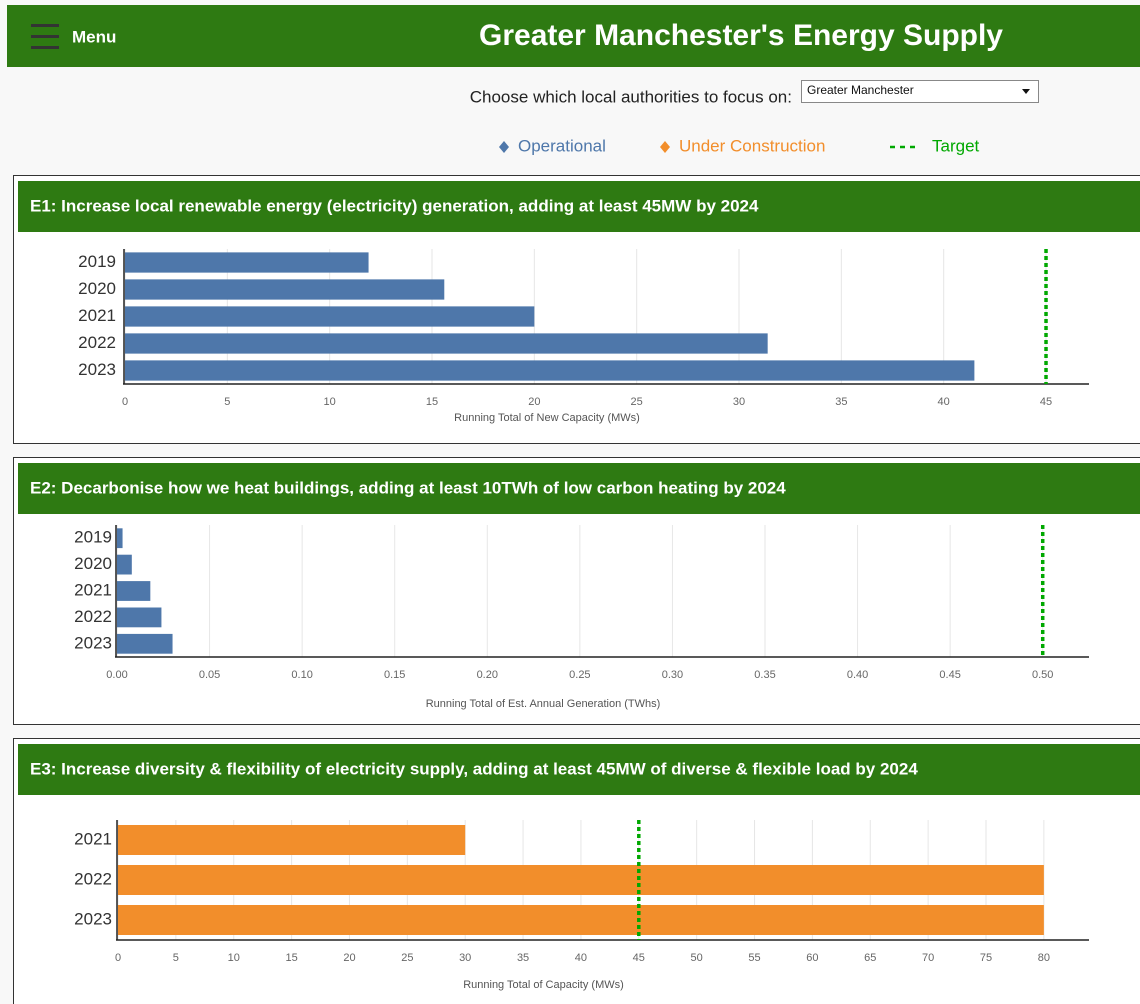 Image resolution: width=1140 pixels, height=1004 pixels. What do you see at coordinates (301, 675) in the screenshot?
I see `x-tick-label: 0.10` at bounding box center [301, 675].